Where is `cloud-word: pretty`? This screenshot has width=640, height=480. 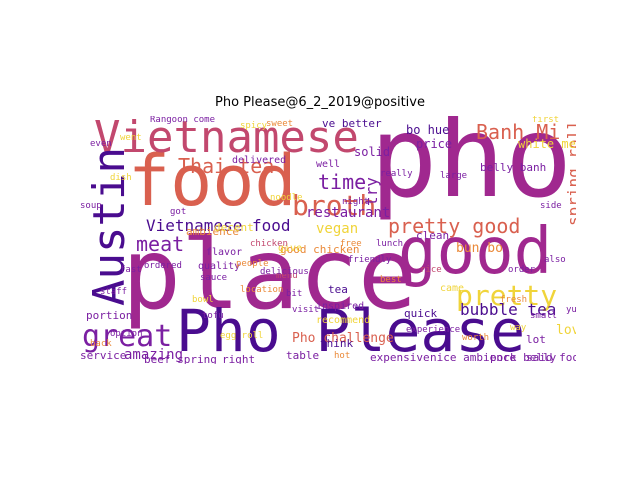
cloud-word: pretty is located at coordinates (507, 295).